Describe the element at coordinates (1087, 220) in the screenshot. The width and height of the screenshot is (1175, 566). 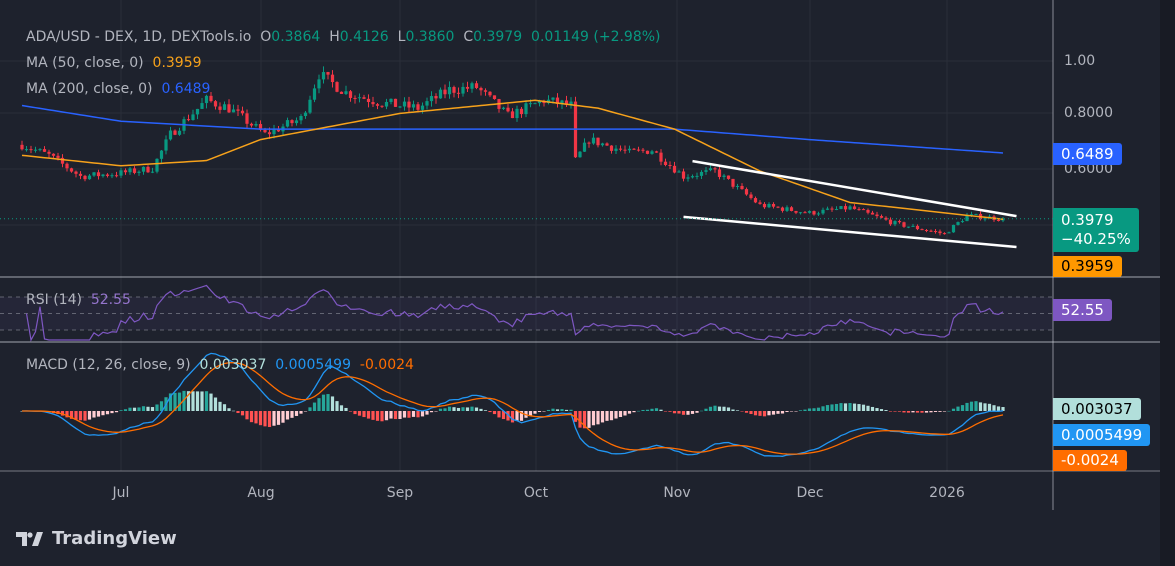
I see `last-price: 0.3979` at that location.